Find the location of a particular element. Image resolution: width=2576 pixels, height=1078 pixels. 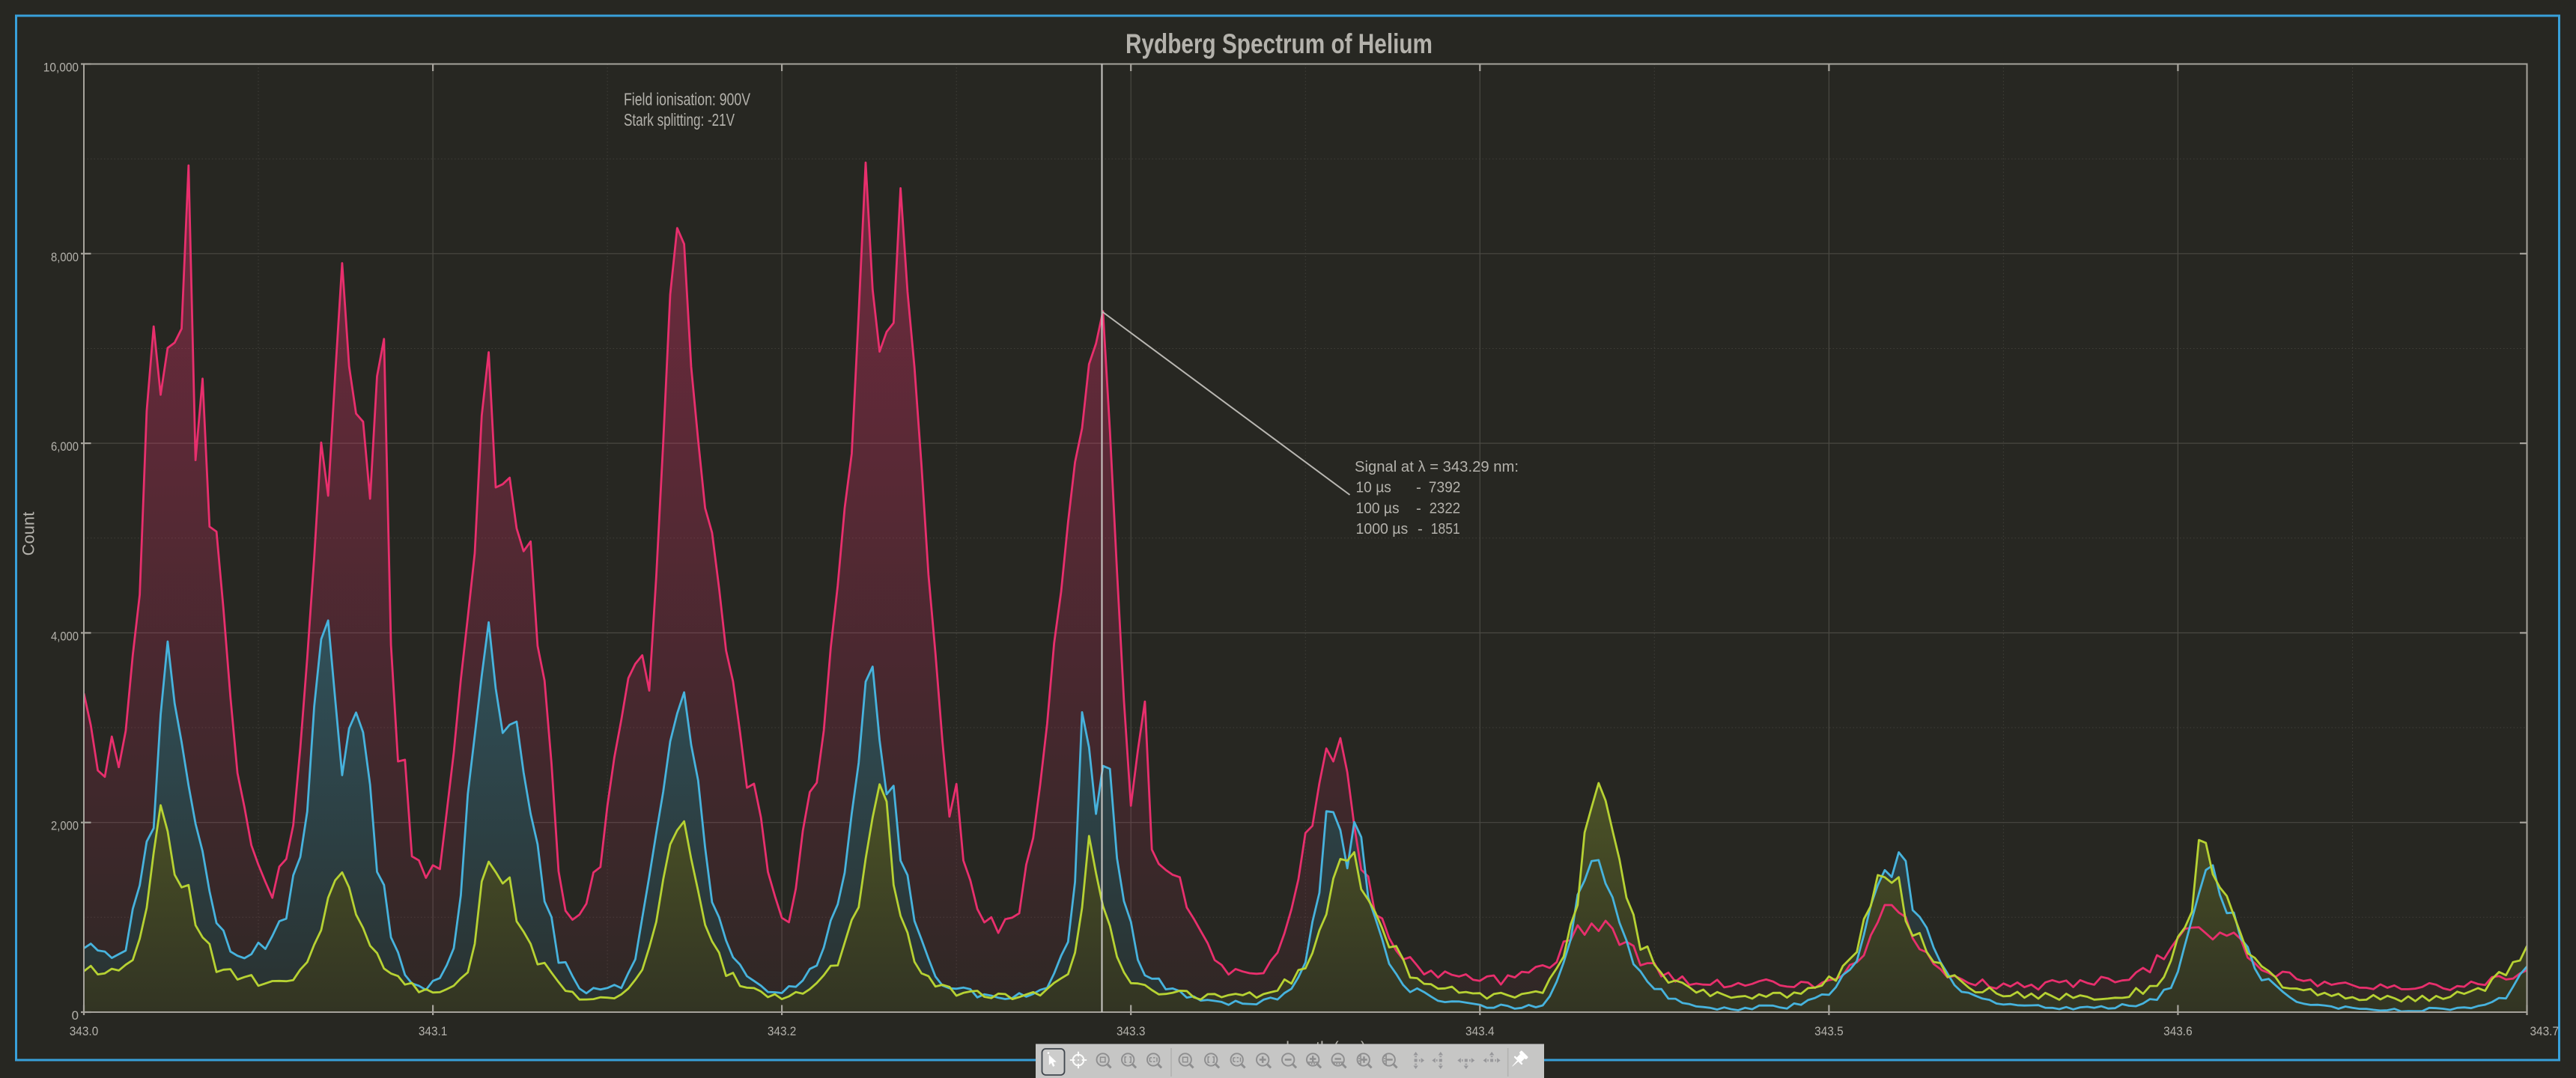

svg-text: Rydberg Spectrum of Helium is located at coordinates (1279, 43).